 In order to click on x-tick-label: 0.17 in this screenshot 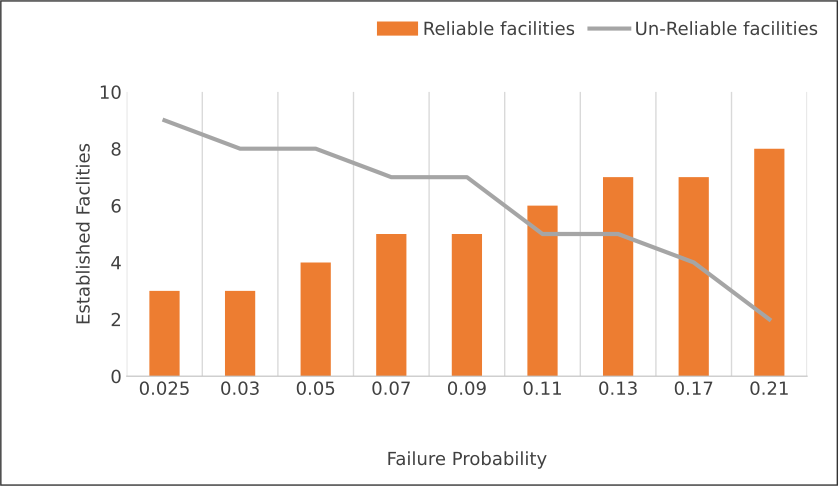, I will do `click(693, 388)`.